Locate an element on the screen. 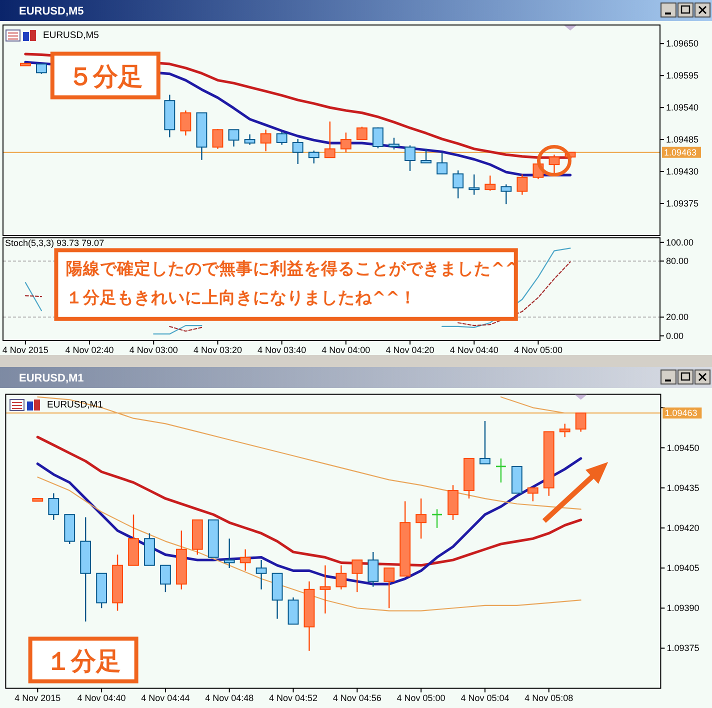 The height and width of the screenshot is (708, 712). y-tick-label: 80.00 is located at coordinates (677, 261).